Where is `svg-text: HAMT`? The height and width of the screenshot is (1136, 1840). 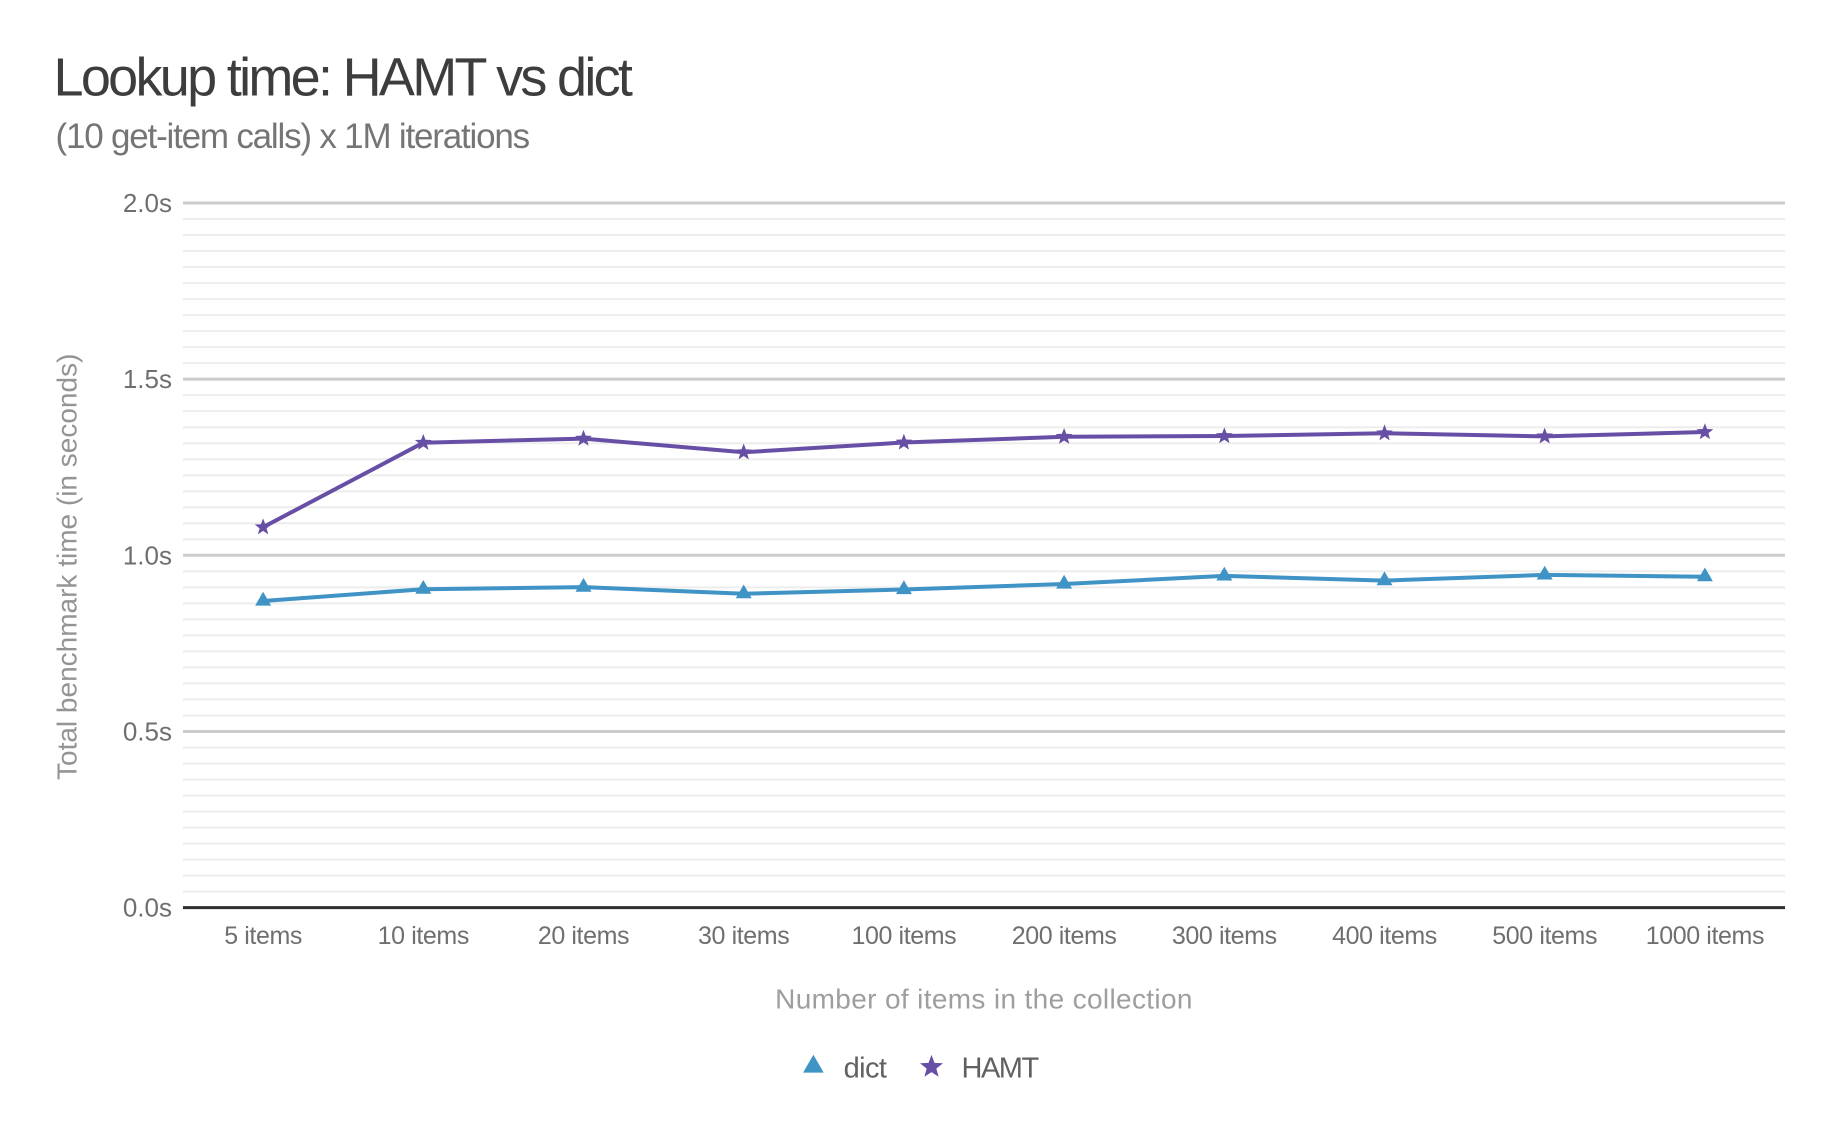 svg-text: HAMT is located at coordinates (1001, 1068).